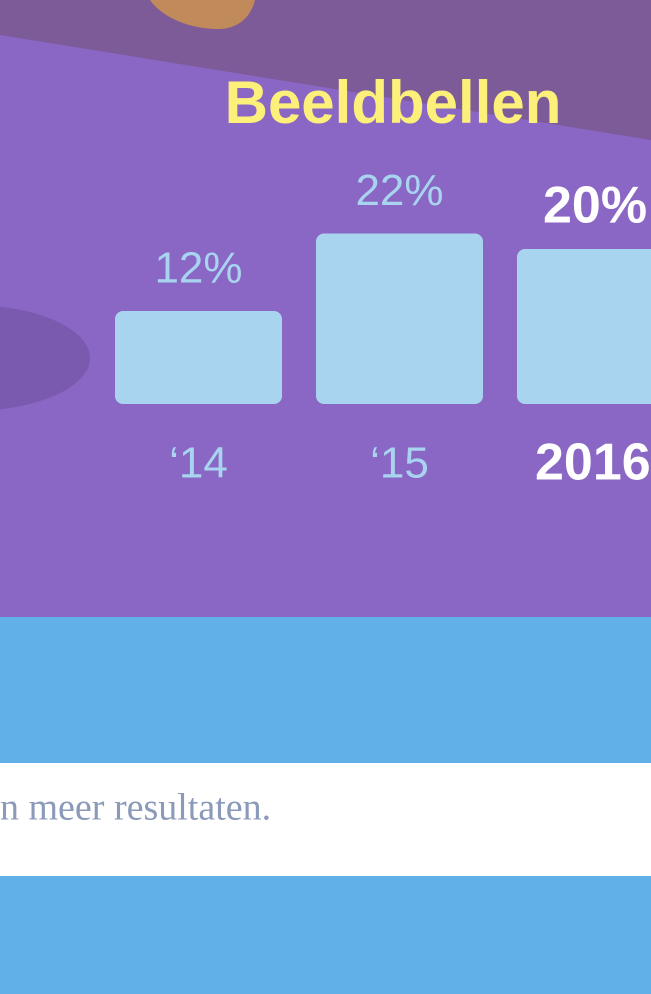 This screenshot has width=651, height=994. Describe the element at coordinates (393, 102) in the screenshot. I see `chart-title: Beeldbellen` at that location.